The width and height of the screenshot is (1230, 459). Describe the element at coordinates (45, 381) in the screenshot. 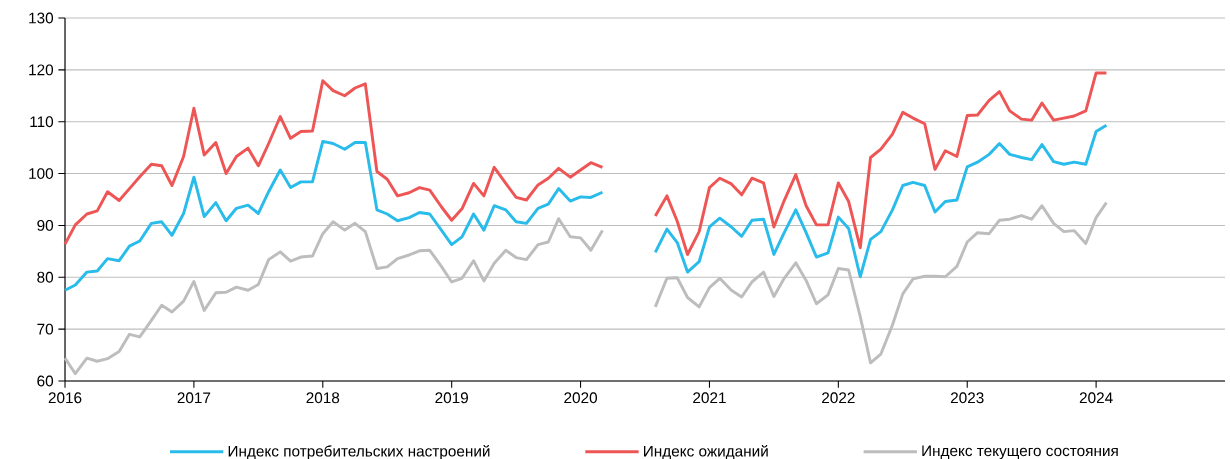

I see `y-tick-label: 60` at that location.